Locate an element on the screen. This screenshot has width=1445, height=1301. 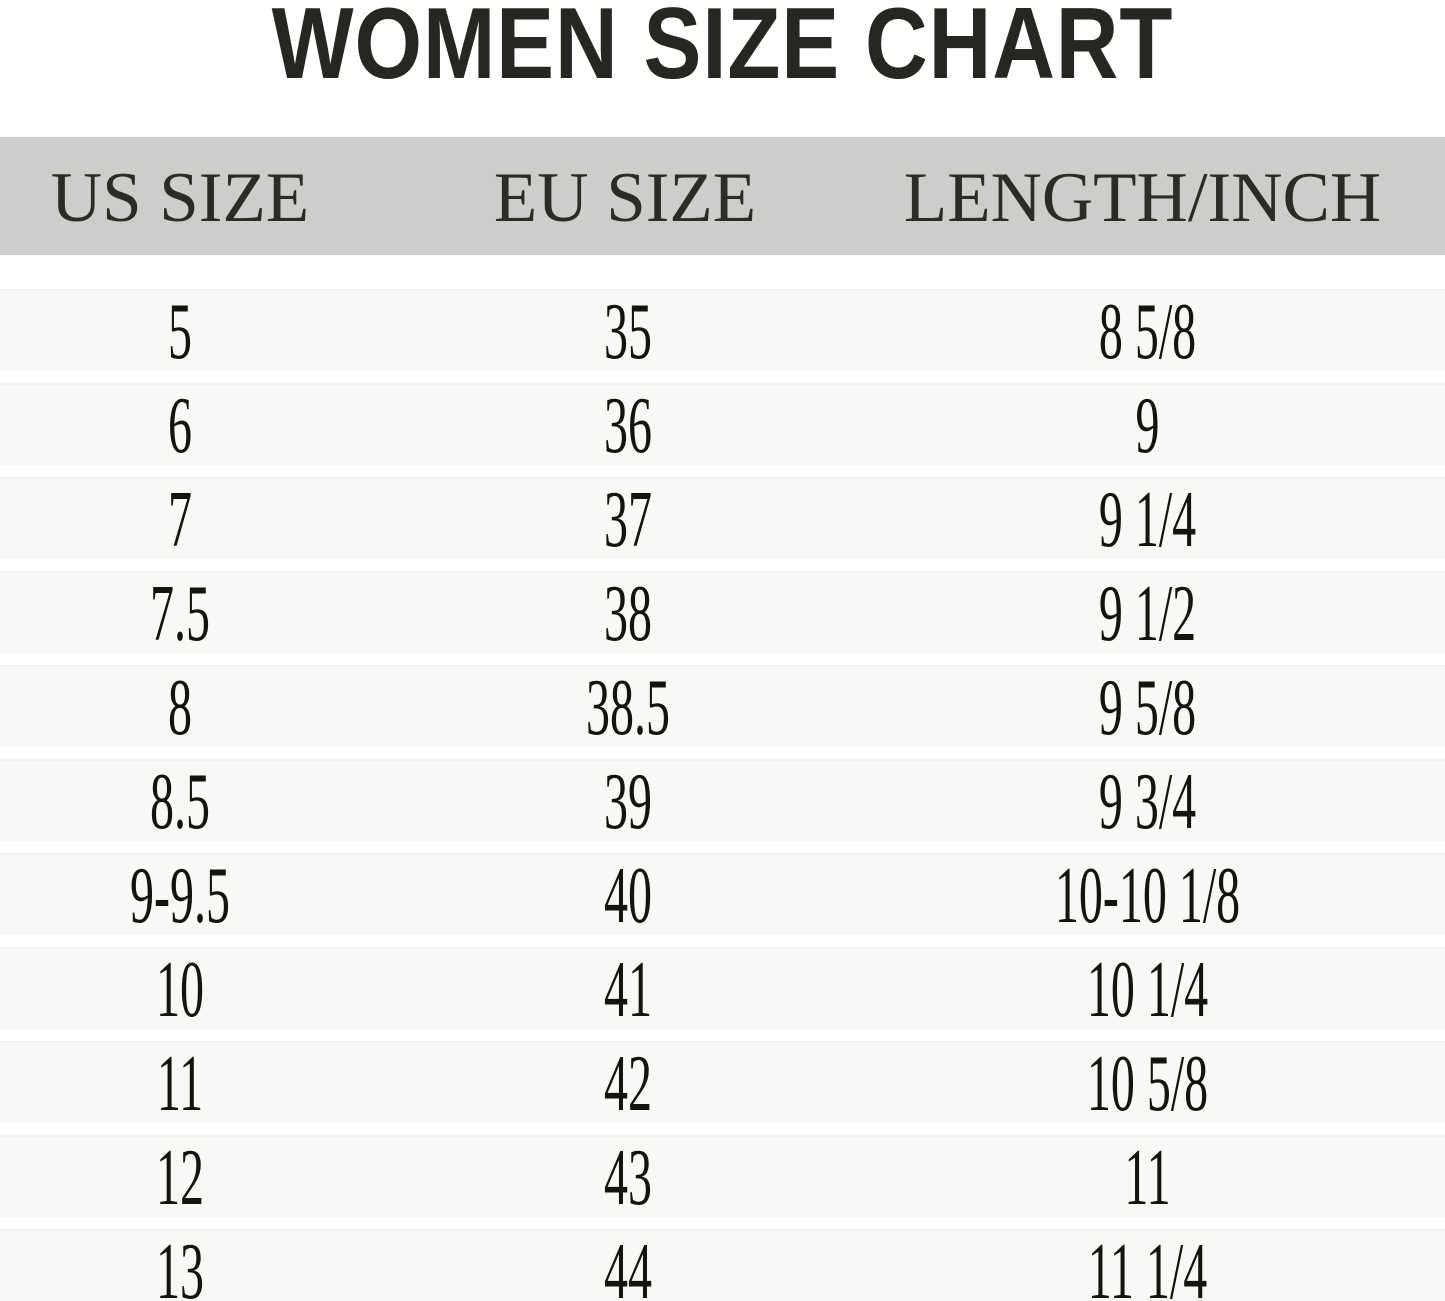
table-row: 7 37 9 1/4 is located at coordinates (722, 518).